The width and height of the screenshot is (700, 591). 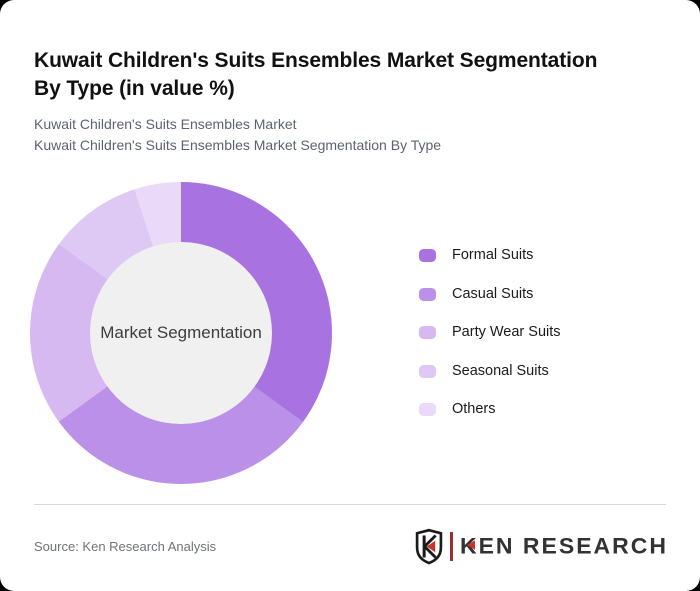 I want to click on logo-brand-label: KEN RESEARCH, so click(x=563, y=545).